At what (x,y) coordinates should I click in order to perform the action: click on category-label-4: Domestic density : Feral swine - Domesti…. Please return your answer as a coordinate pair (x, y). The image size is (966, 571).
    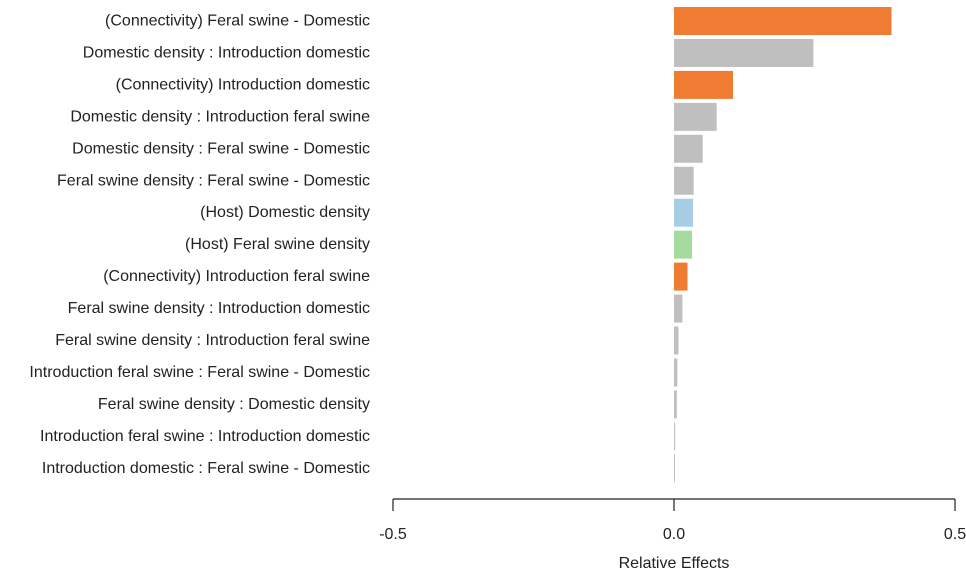
    Looking at the image, I should click on (221, 148).